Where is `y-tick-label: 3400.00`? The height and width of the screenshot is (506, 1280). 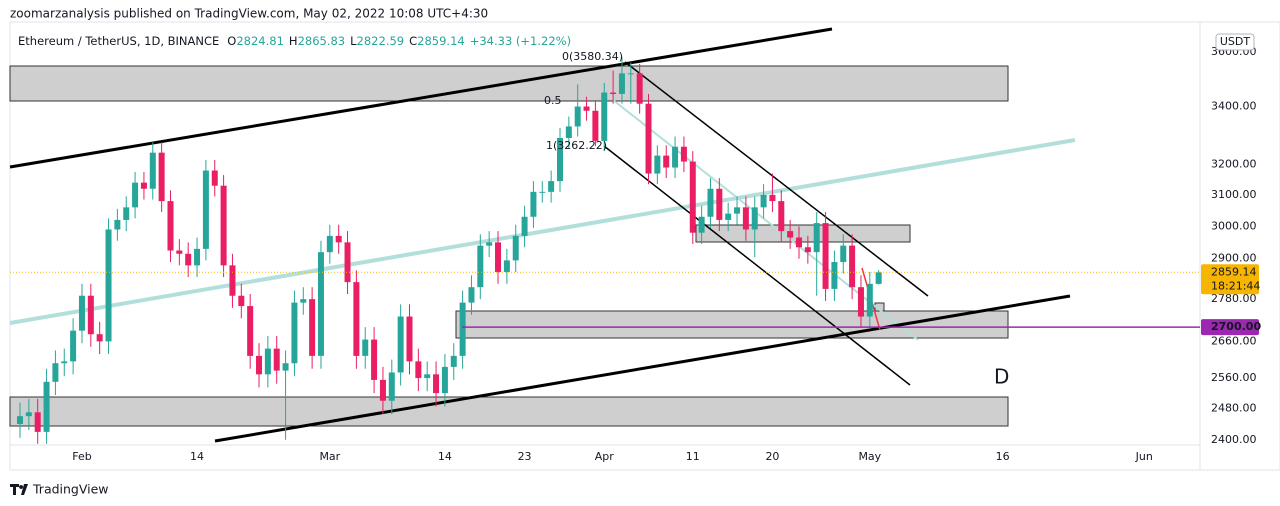
y-tick-label: 3400.00 is located at coordinates (1234, 106).